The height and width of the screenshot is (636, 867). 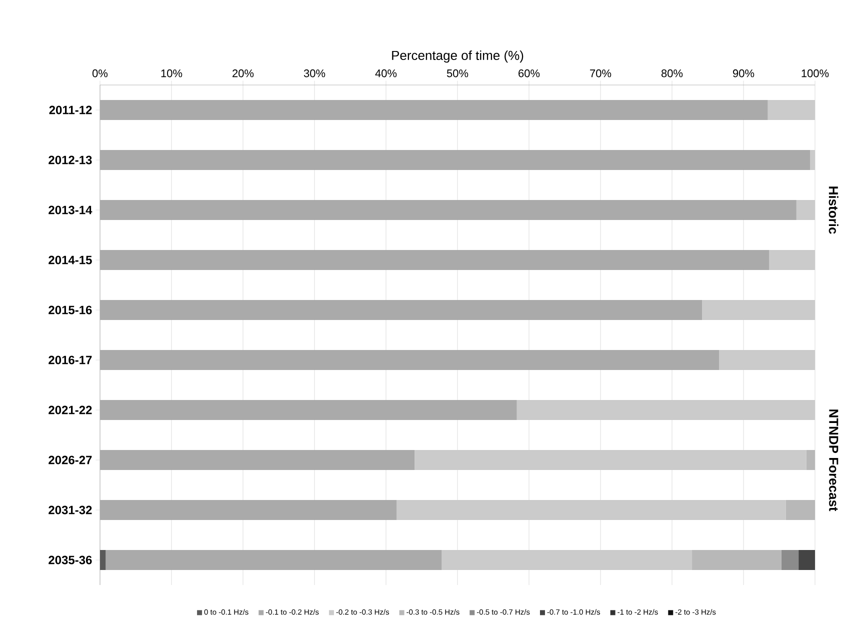 What do you see at coordinates (529, 73) in the screenshot?
I see `x-tick-label: 60%` at bounding box center [529, 73].